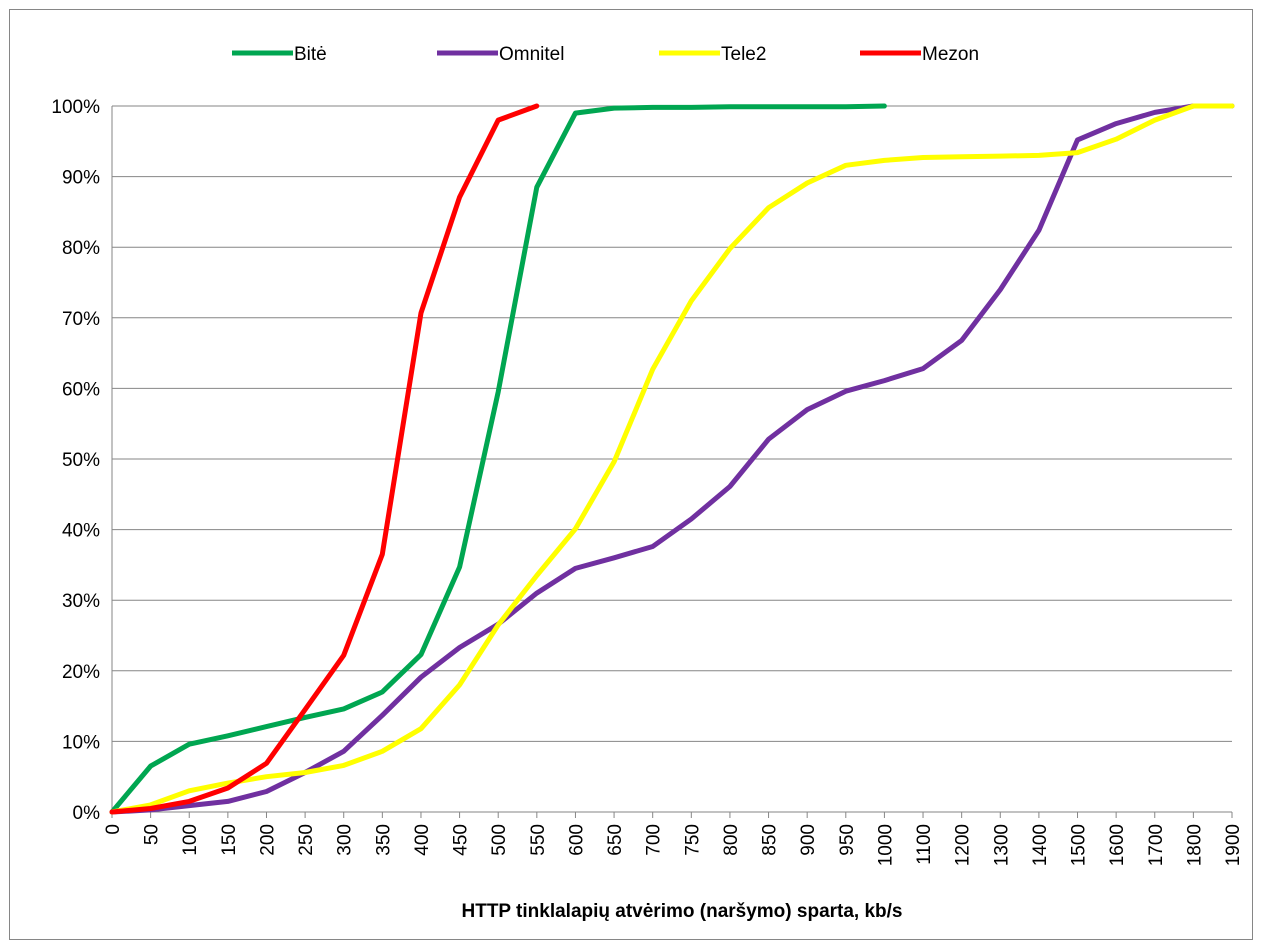 The width and height of the screenshot is (1264, 951). What do you see at coordinates (81, 248) in the screenshot?
I see `y-tick-label: 80%` at bounding box center [81, 248].